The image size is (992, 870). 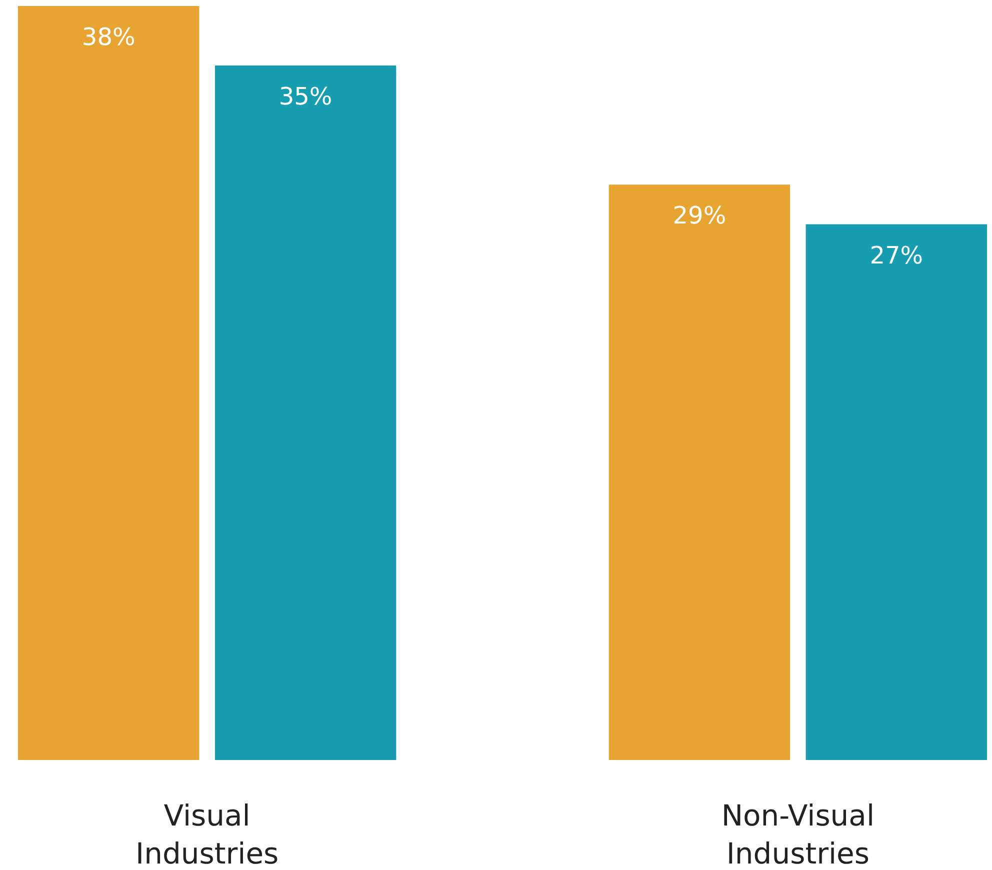 I want to click on x-tick-label: Visual Industries, so click(x=207, y=834).